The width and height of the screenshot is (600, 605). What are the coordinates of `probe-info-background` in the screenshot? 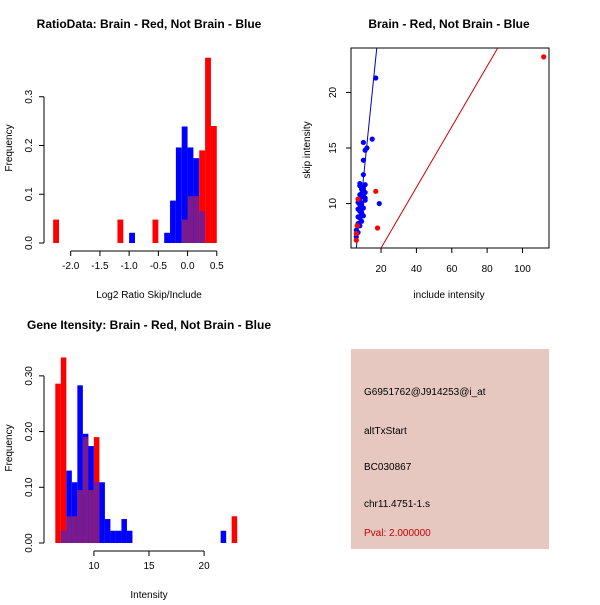 It's located at (450, 449).